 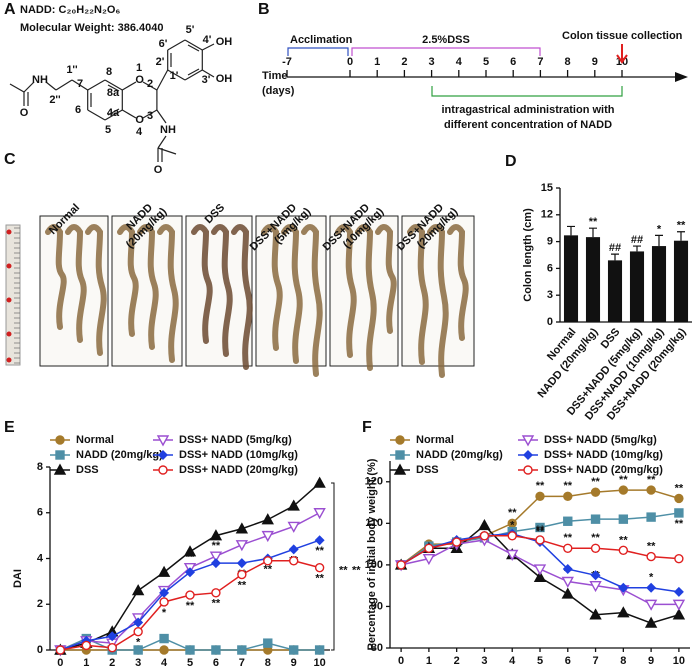 What do you see at coordinates (571, 278) in the screenshot?
I see `bar` at bounding box center [571, 278].